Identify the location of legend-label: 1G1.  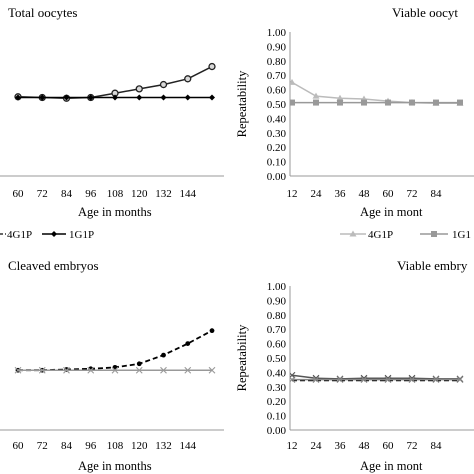
(461, 235).